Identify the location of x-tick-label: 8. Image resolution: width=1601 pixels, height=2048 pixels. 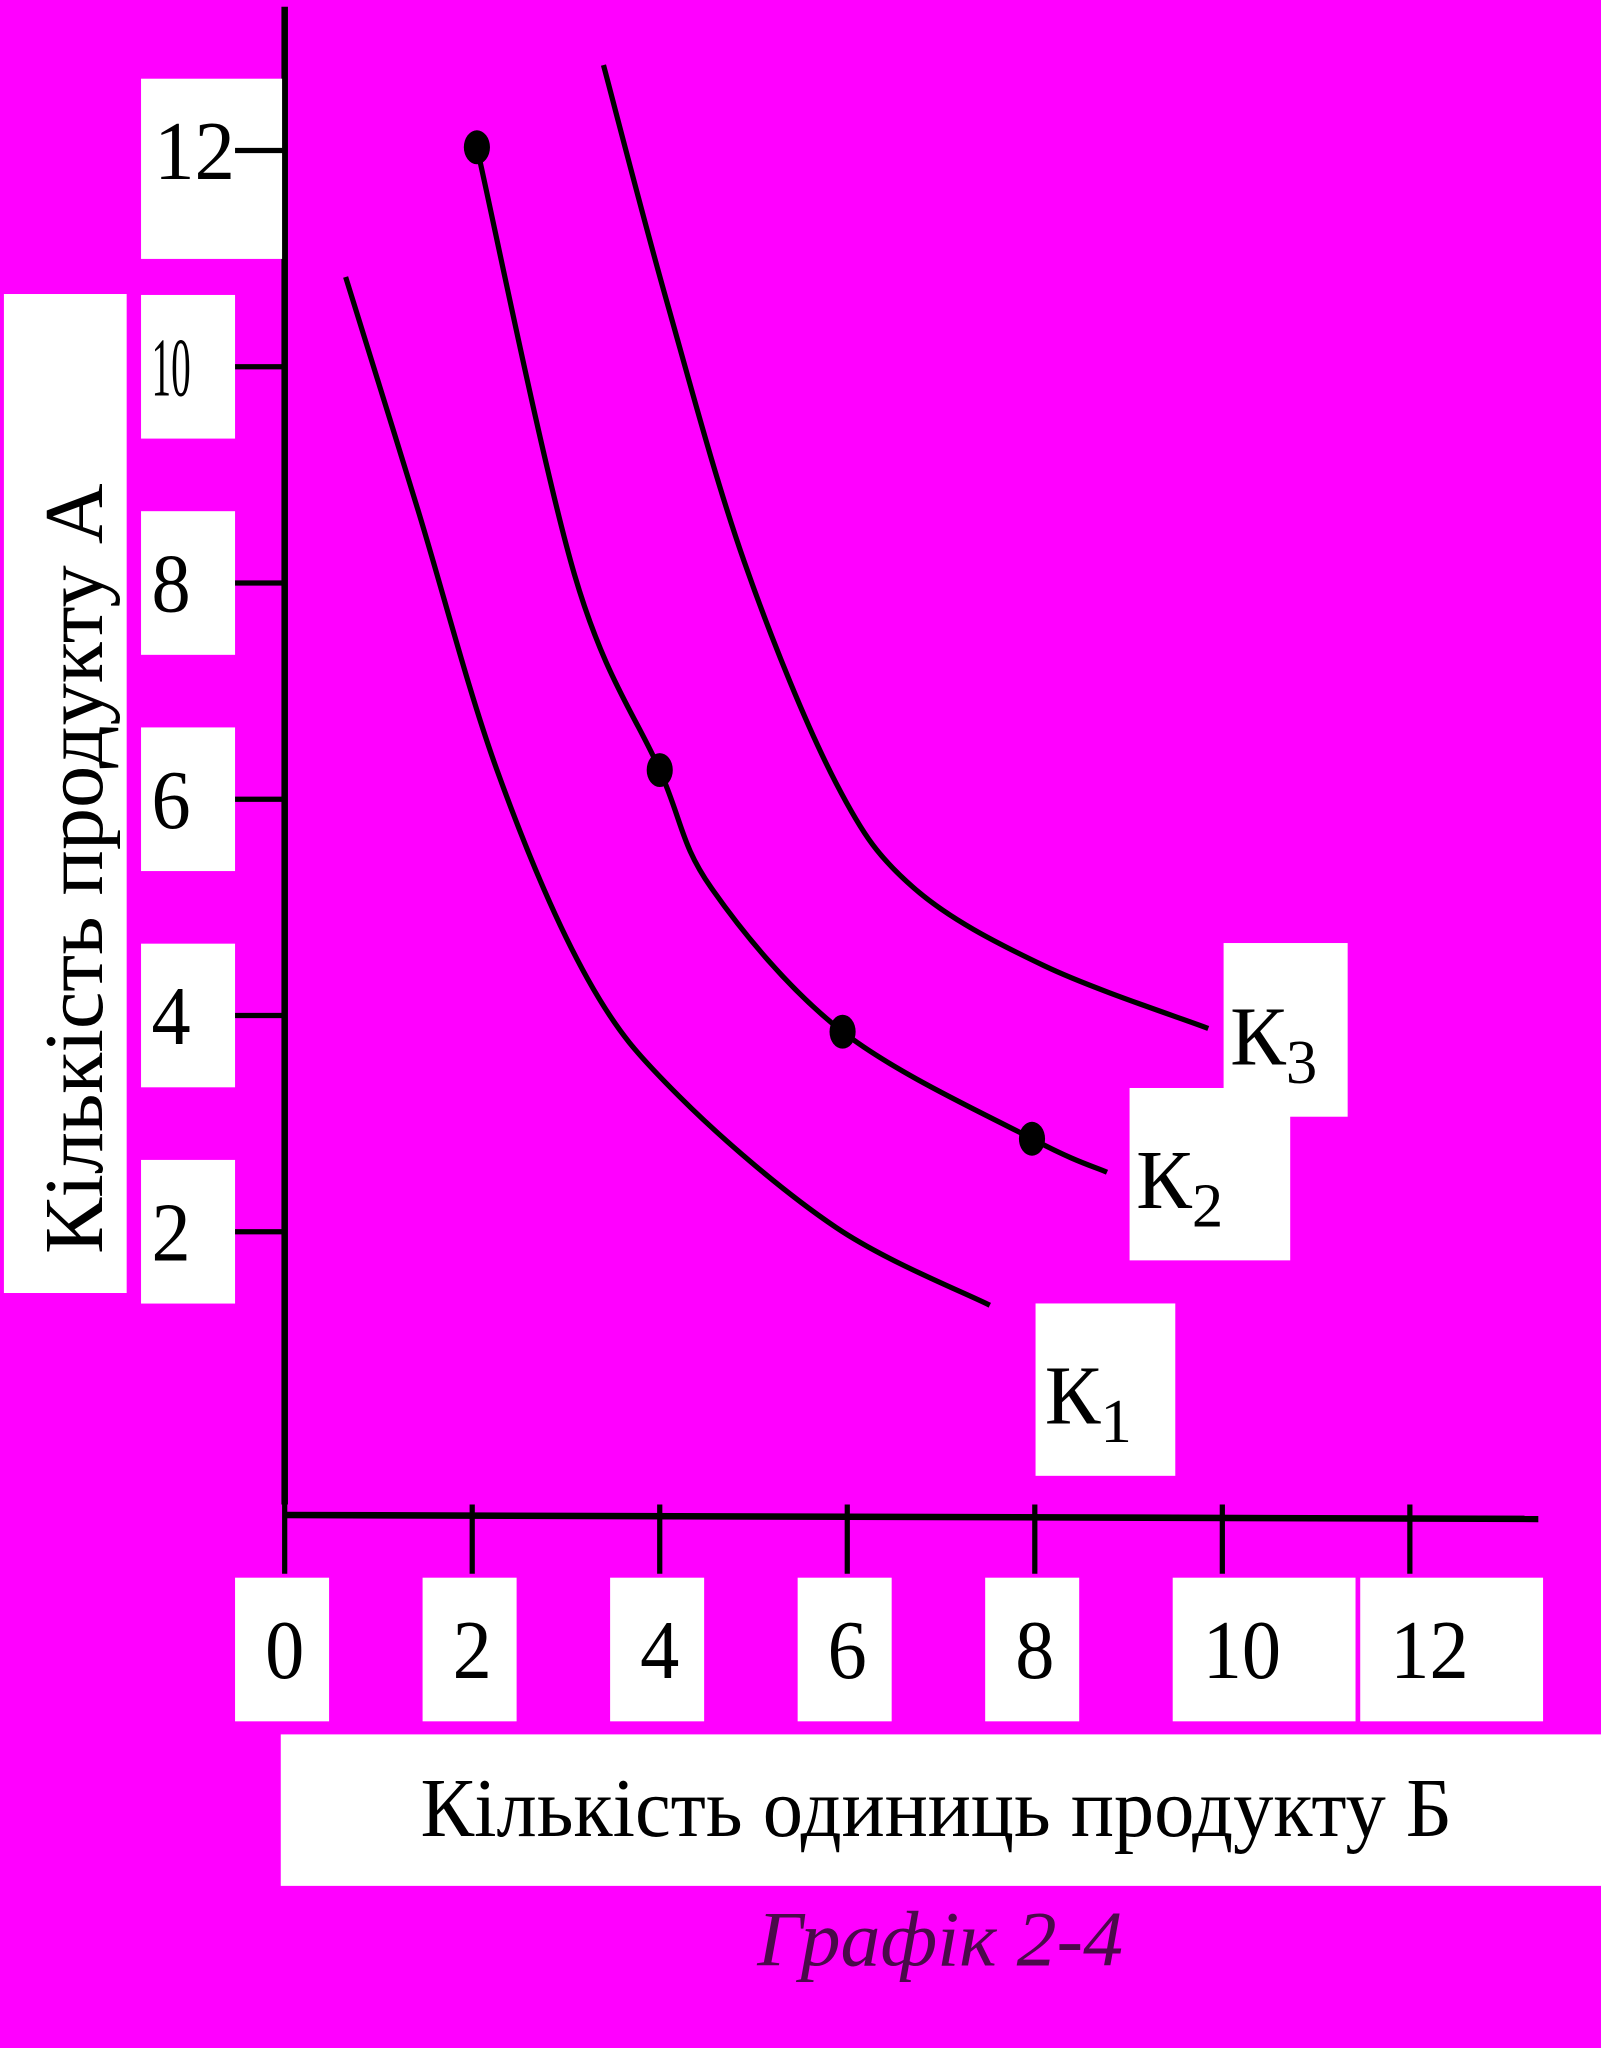
(1034, 1651).